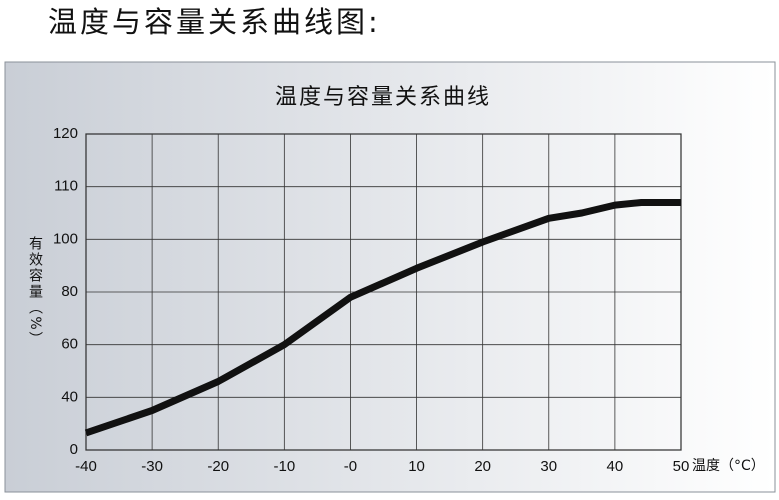 This screenshot has width=779, height=500. Describe the element at coordinates (681, 466) in the screenshot. I see `x-tick-label: 50` at that location.